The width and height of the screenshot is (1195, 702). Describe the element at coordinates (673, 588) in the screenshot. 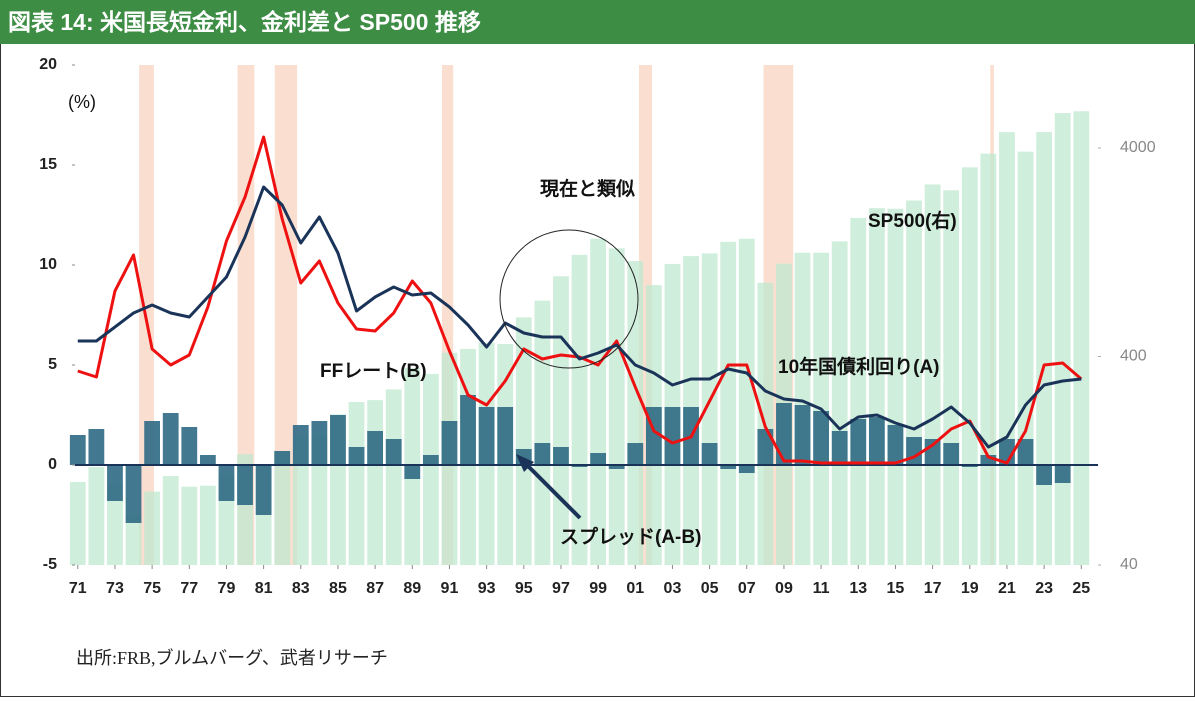

I see `x-tick-label: 03` at that location.